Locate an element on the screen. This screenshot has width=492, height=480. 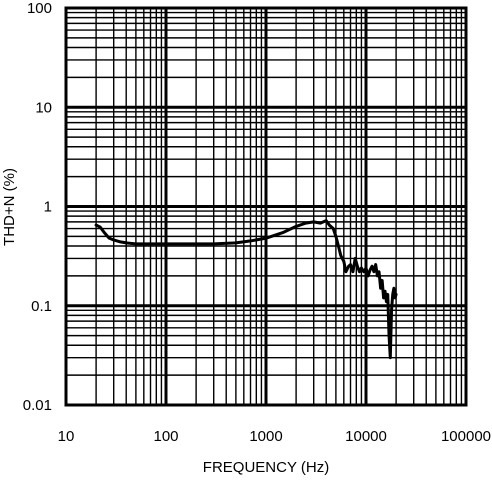
y-tick-label: 0.01 is located at coordinates (37, 405).